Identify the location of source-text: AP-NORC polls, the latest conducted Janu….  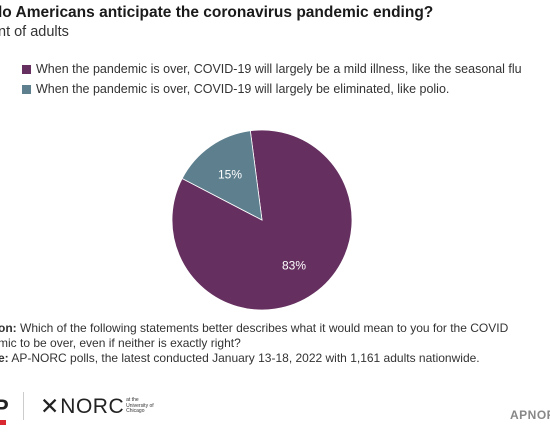
(245, 358).